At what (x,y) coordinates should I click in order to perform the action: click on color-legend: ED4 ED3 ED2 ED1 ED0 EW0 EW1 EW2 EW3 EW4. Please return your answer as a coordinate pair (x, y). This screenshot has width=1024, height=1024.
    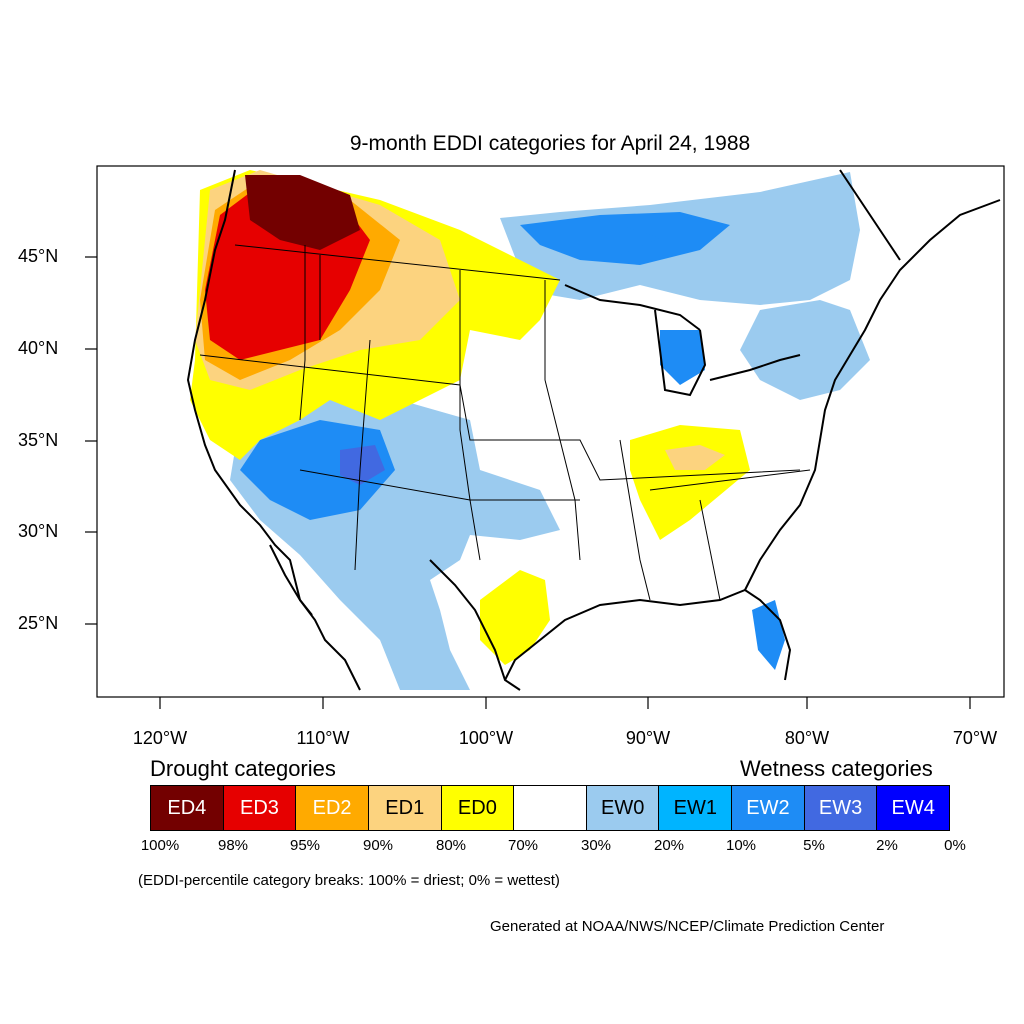
    Looking at the image, I should click on (550, 808).